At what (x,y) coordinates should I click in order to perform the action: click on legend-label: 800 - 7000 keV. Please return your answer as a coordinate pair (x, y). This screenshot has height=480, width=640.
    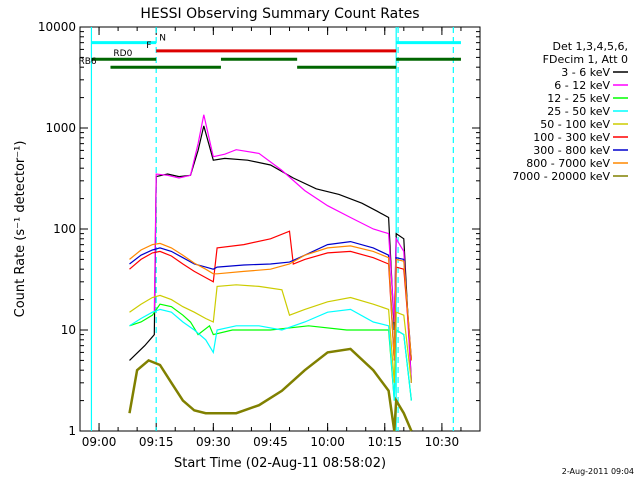
    Looking at the image, I should click on (568, 163).